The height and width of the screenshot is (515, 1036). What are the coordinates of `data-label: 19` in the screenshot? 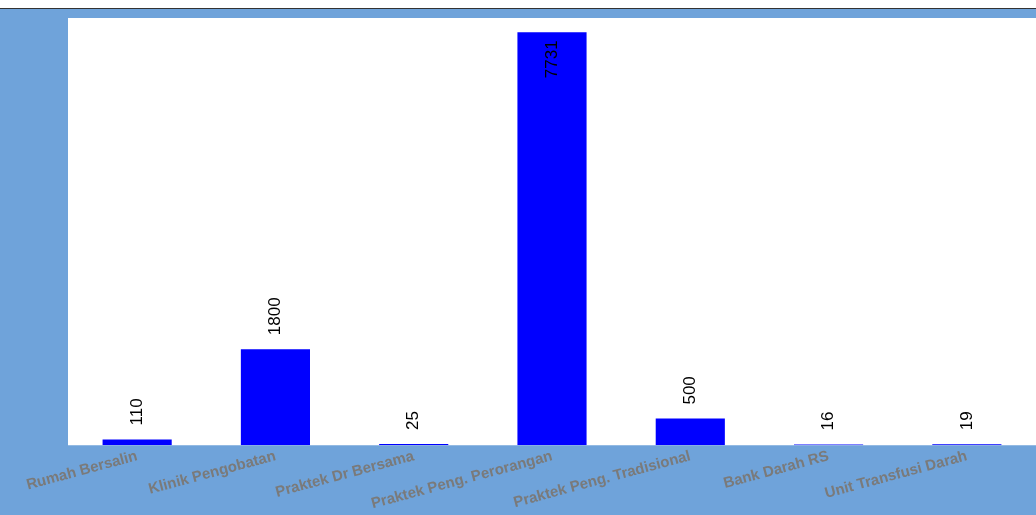 It's located at (966, 421).